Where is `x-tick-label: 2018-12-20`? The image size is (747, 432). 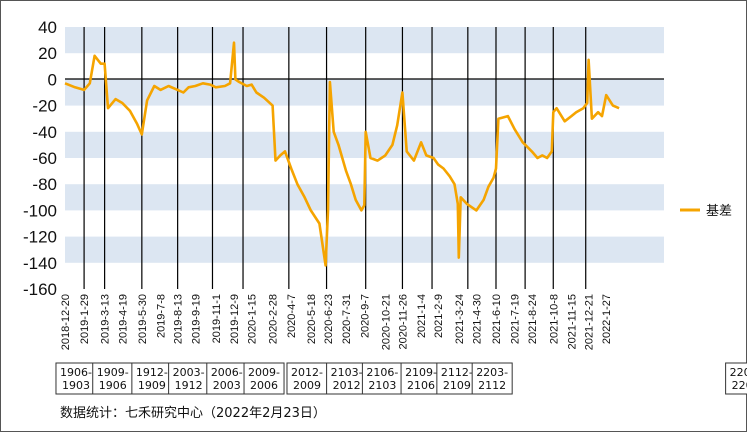 x-tick-label: 2018-12-20 is located at coordinates (66, 322).